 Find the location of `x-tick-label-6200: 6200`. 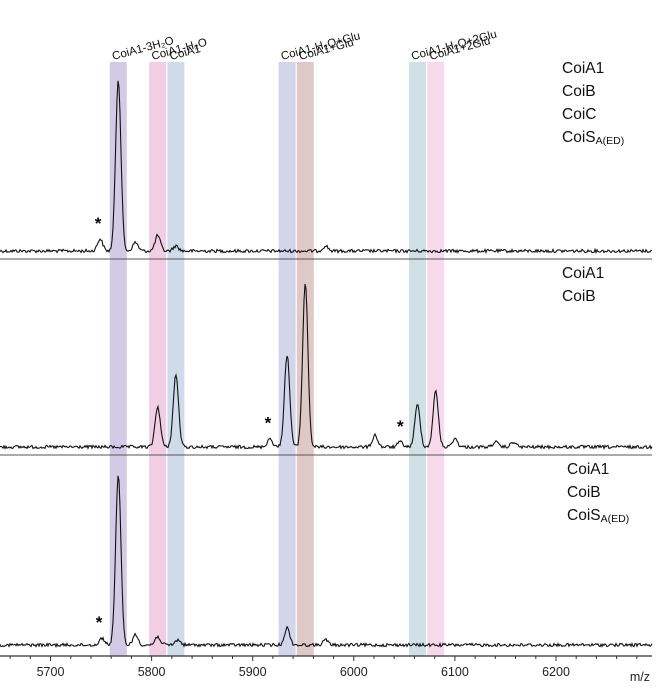

x-tick-label-6200: 6200 is located at coordinates (556, 672).